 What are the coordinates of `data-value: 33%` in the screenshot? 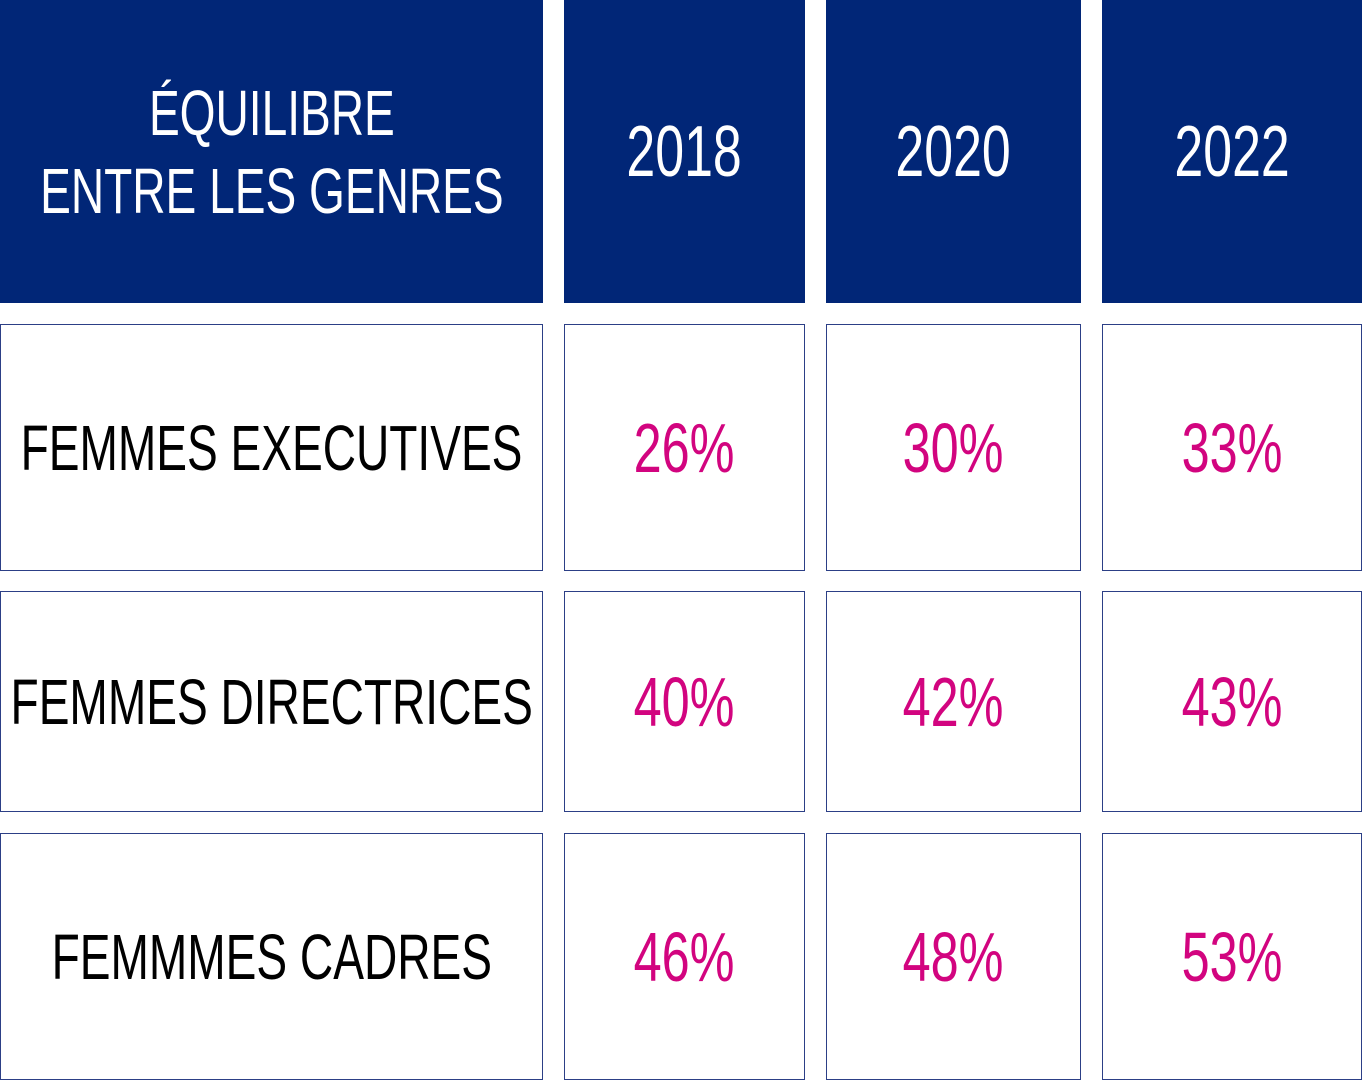 It's located at (1232, 447).